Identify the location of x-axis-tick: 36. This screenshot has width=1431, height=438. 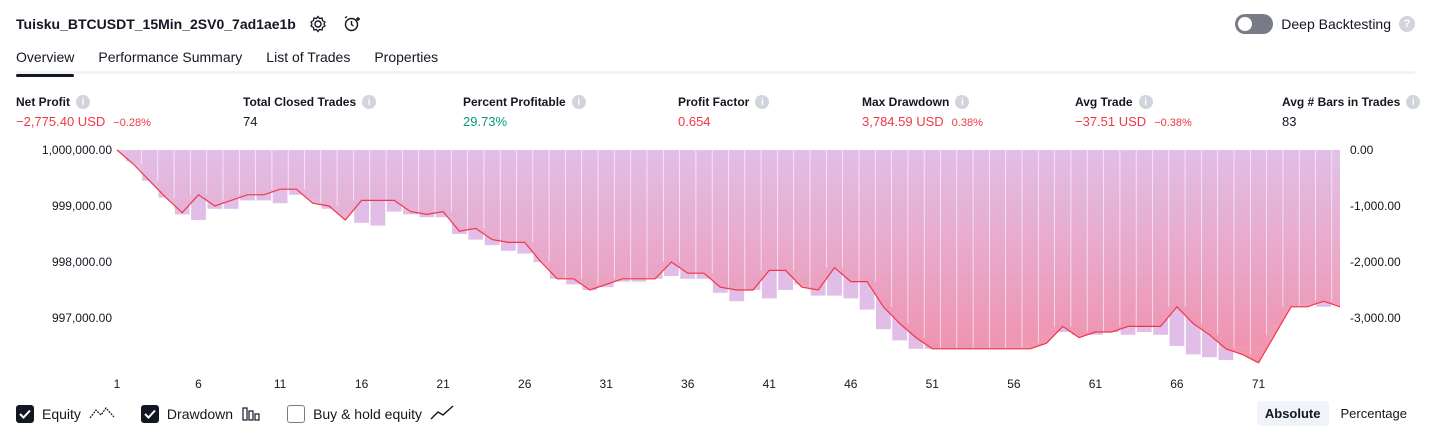
(688, 384).